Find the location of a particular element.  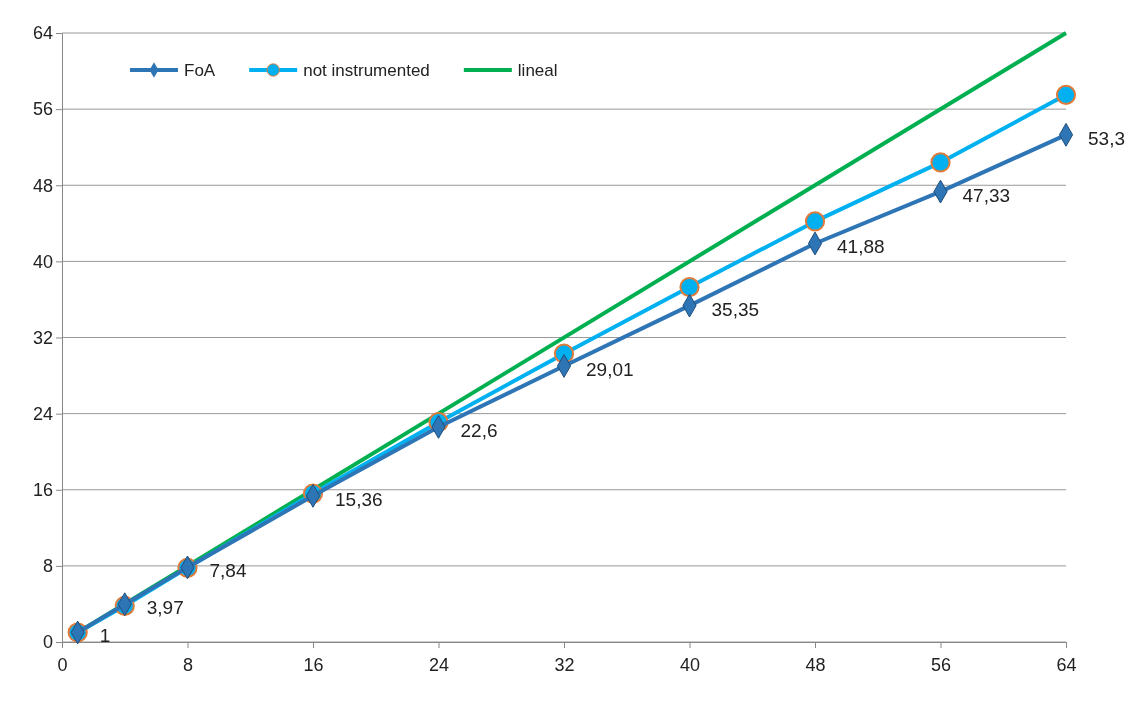

data-label: 22,6 is located at coordinates (479, 430).